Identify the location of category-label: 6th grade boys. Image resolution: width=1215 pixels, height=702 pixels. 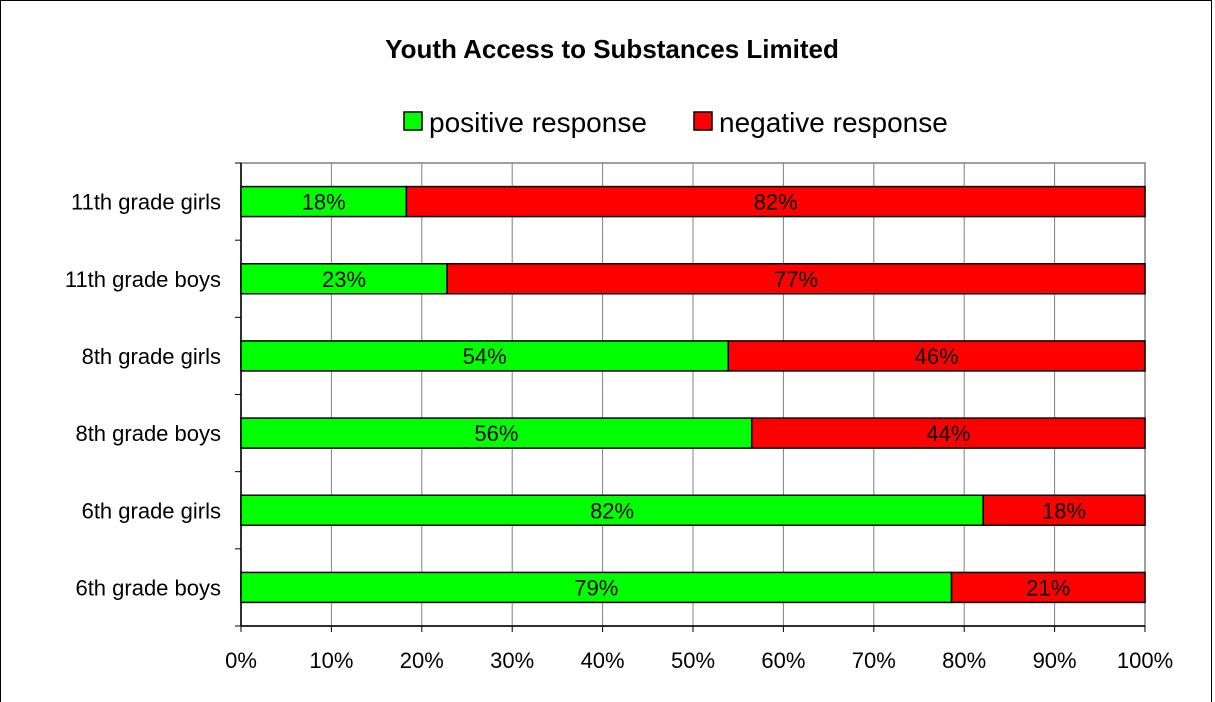
(148, 587).